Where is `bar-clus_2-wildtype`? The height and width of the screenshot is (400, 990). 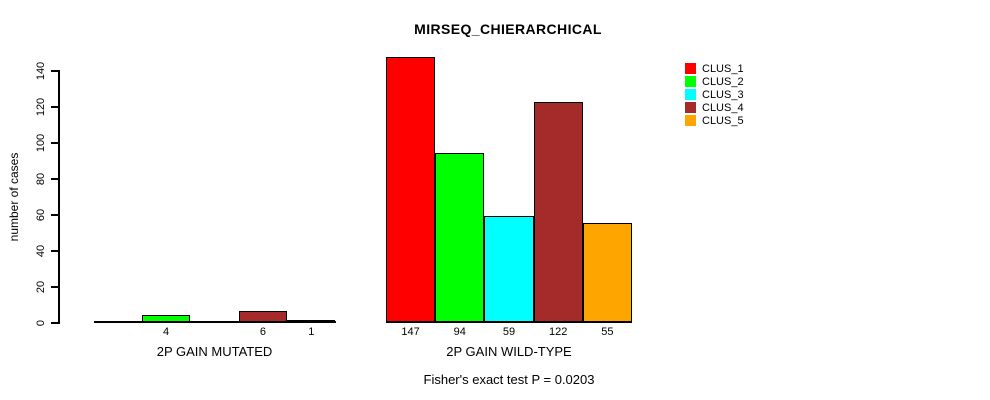 bar-clus_2-wildtype is located at coordinates (460, 237).